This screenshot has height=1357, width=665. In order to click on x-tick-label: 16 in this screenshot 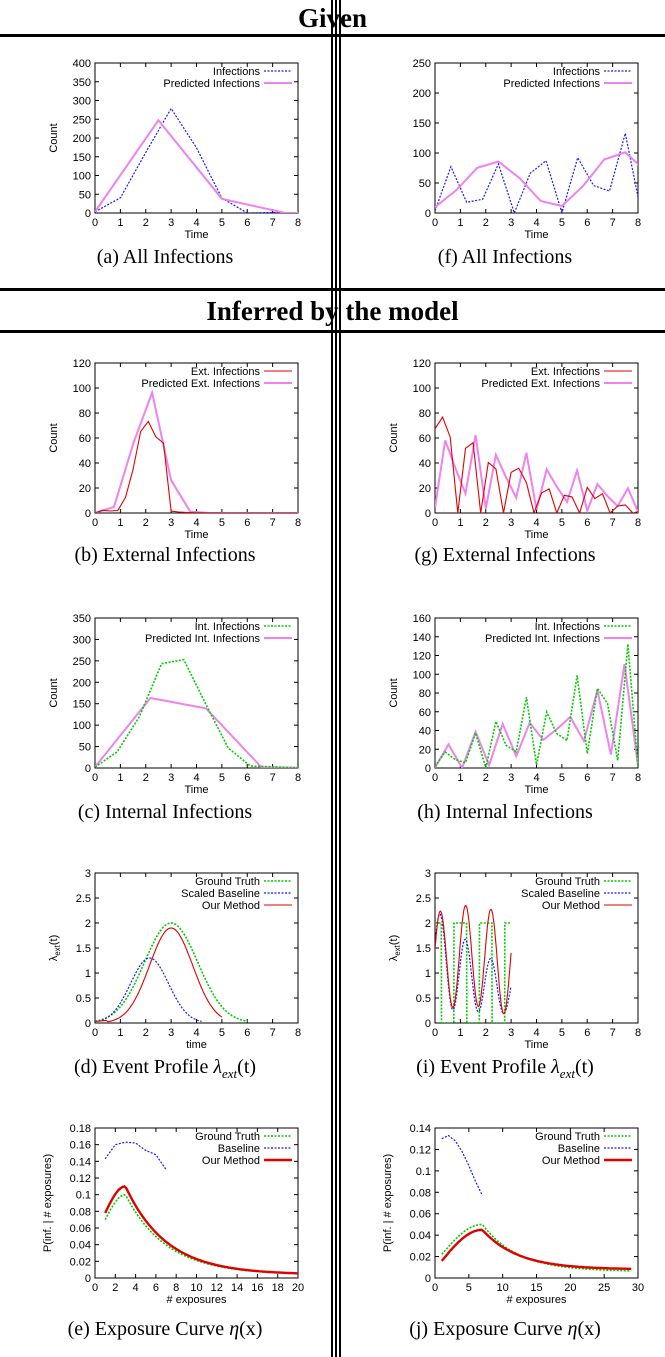, I will do `click(257, 1288)`.